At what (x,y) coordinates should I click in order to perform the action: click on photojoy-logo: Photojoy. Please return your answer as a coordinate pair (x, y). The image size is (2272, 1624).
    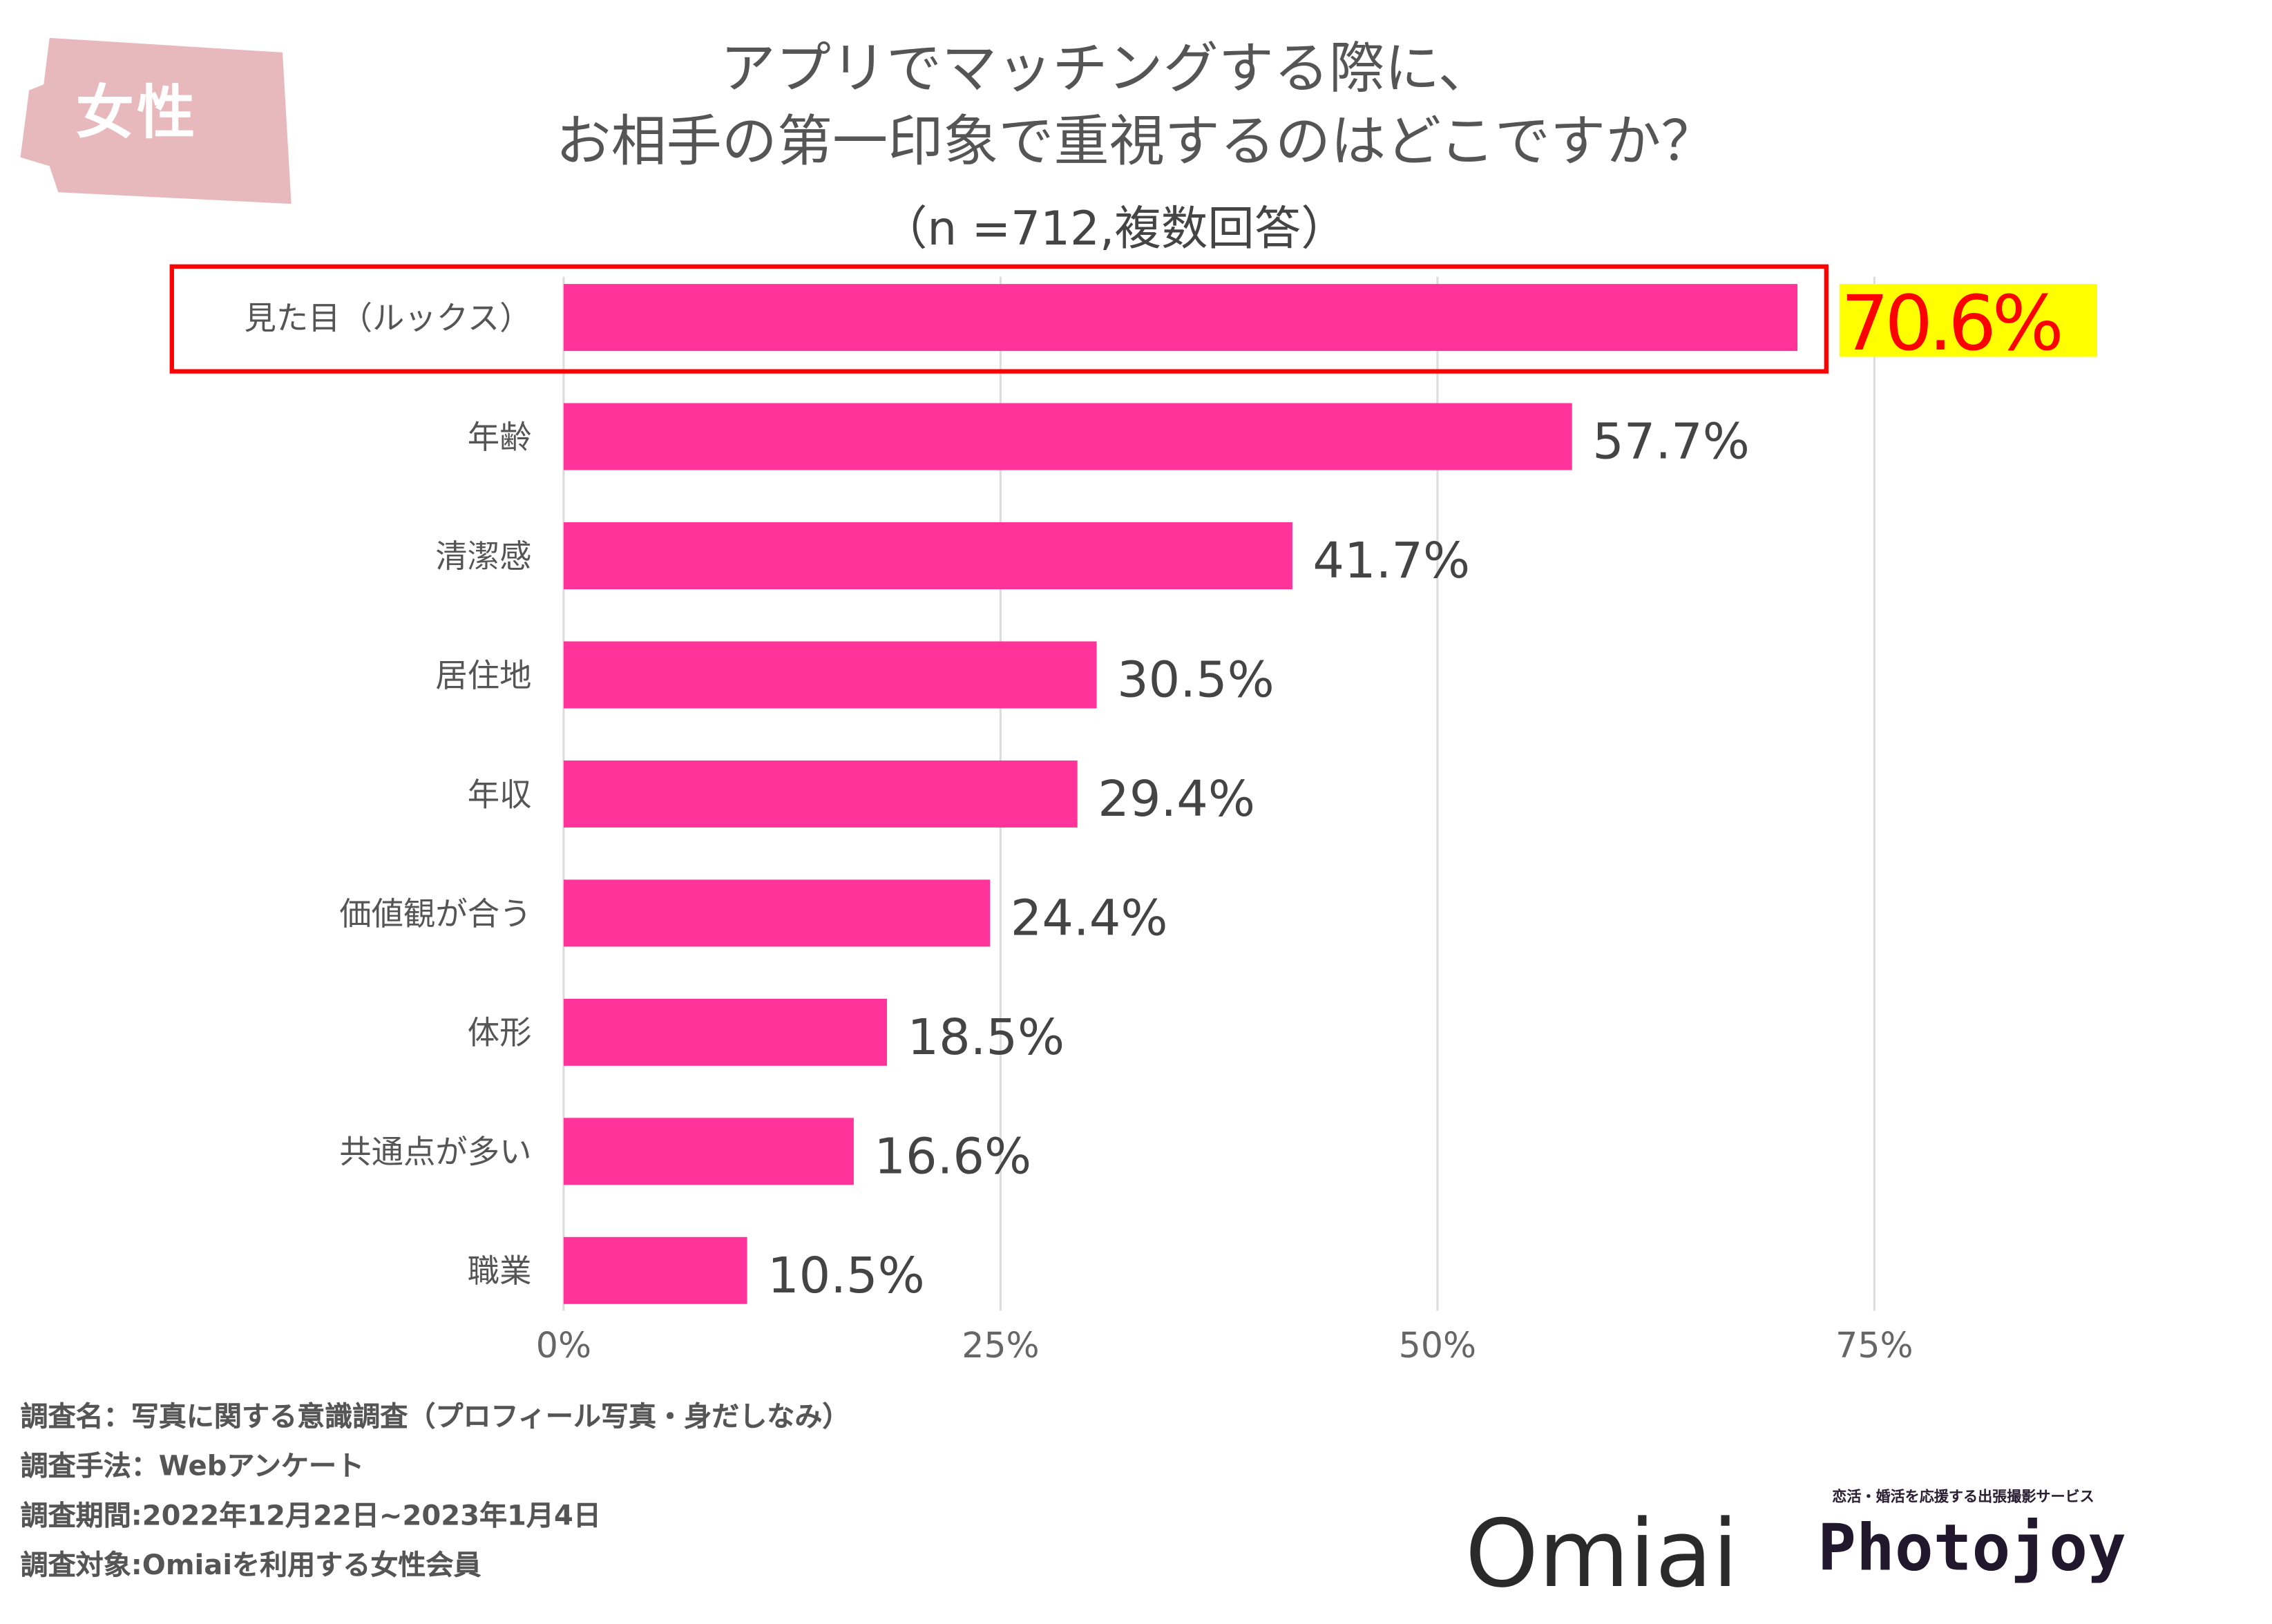
    Looking at the image, I should click on (1971, 1548).